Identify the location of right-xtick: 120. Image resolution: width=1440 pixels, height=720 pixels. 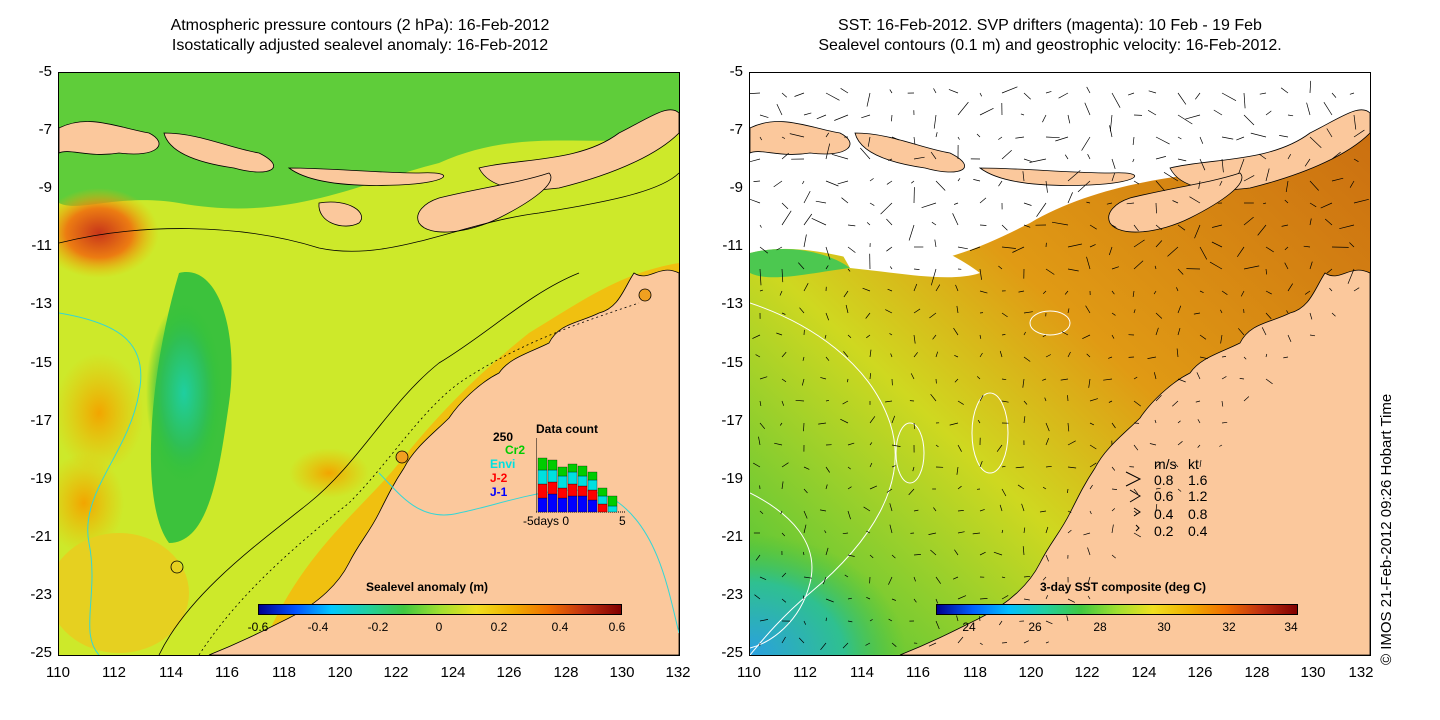
(1031, 672).